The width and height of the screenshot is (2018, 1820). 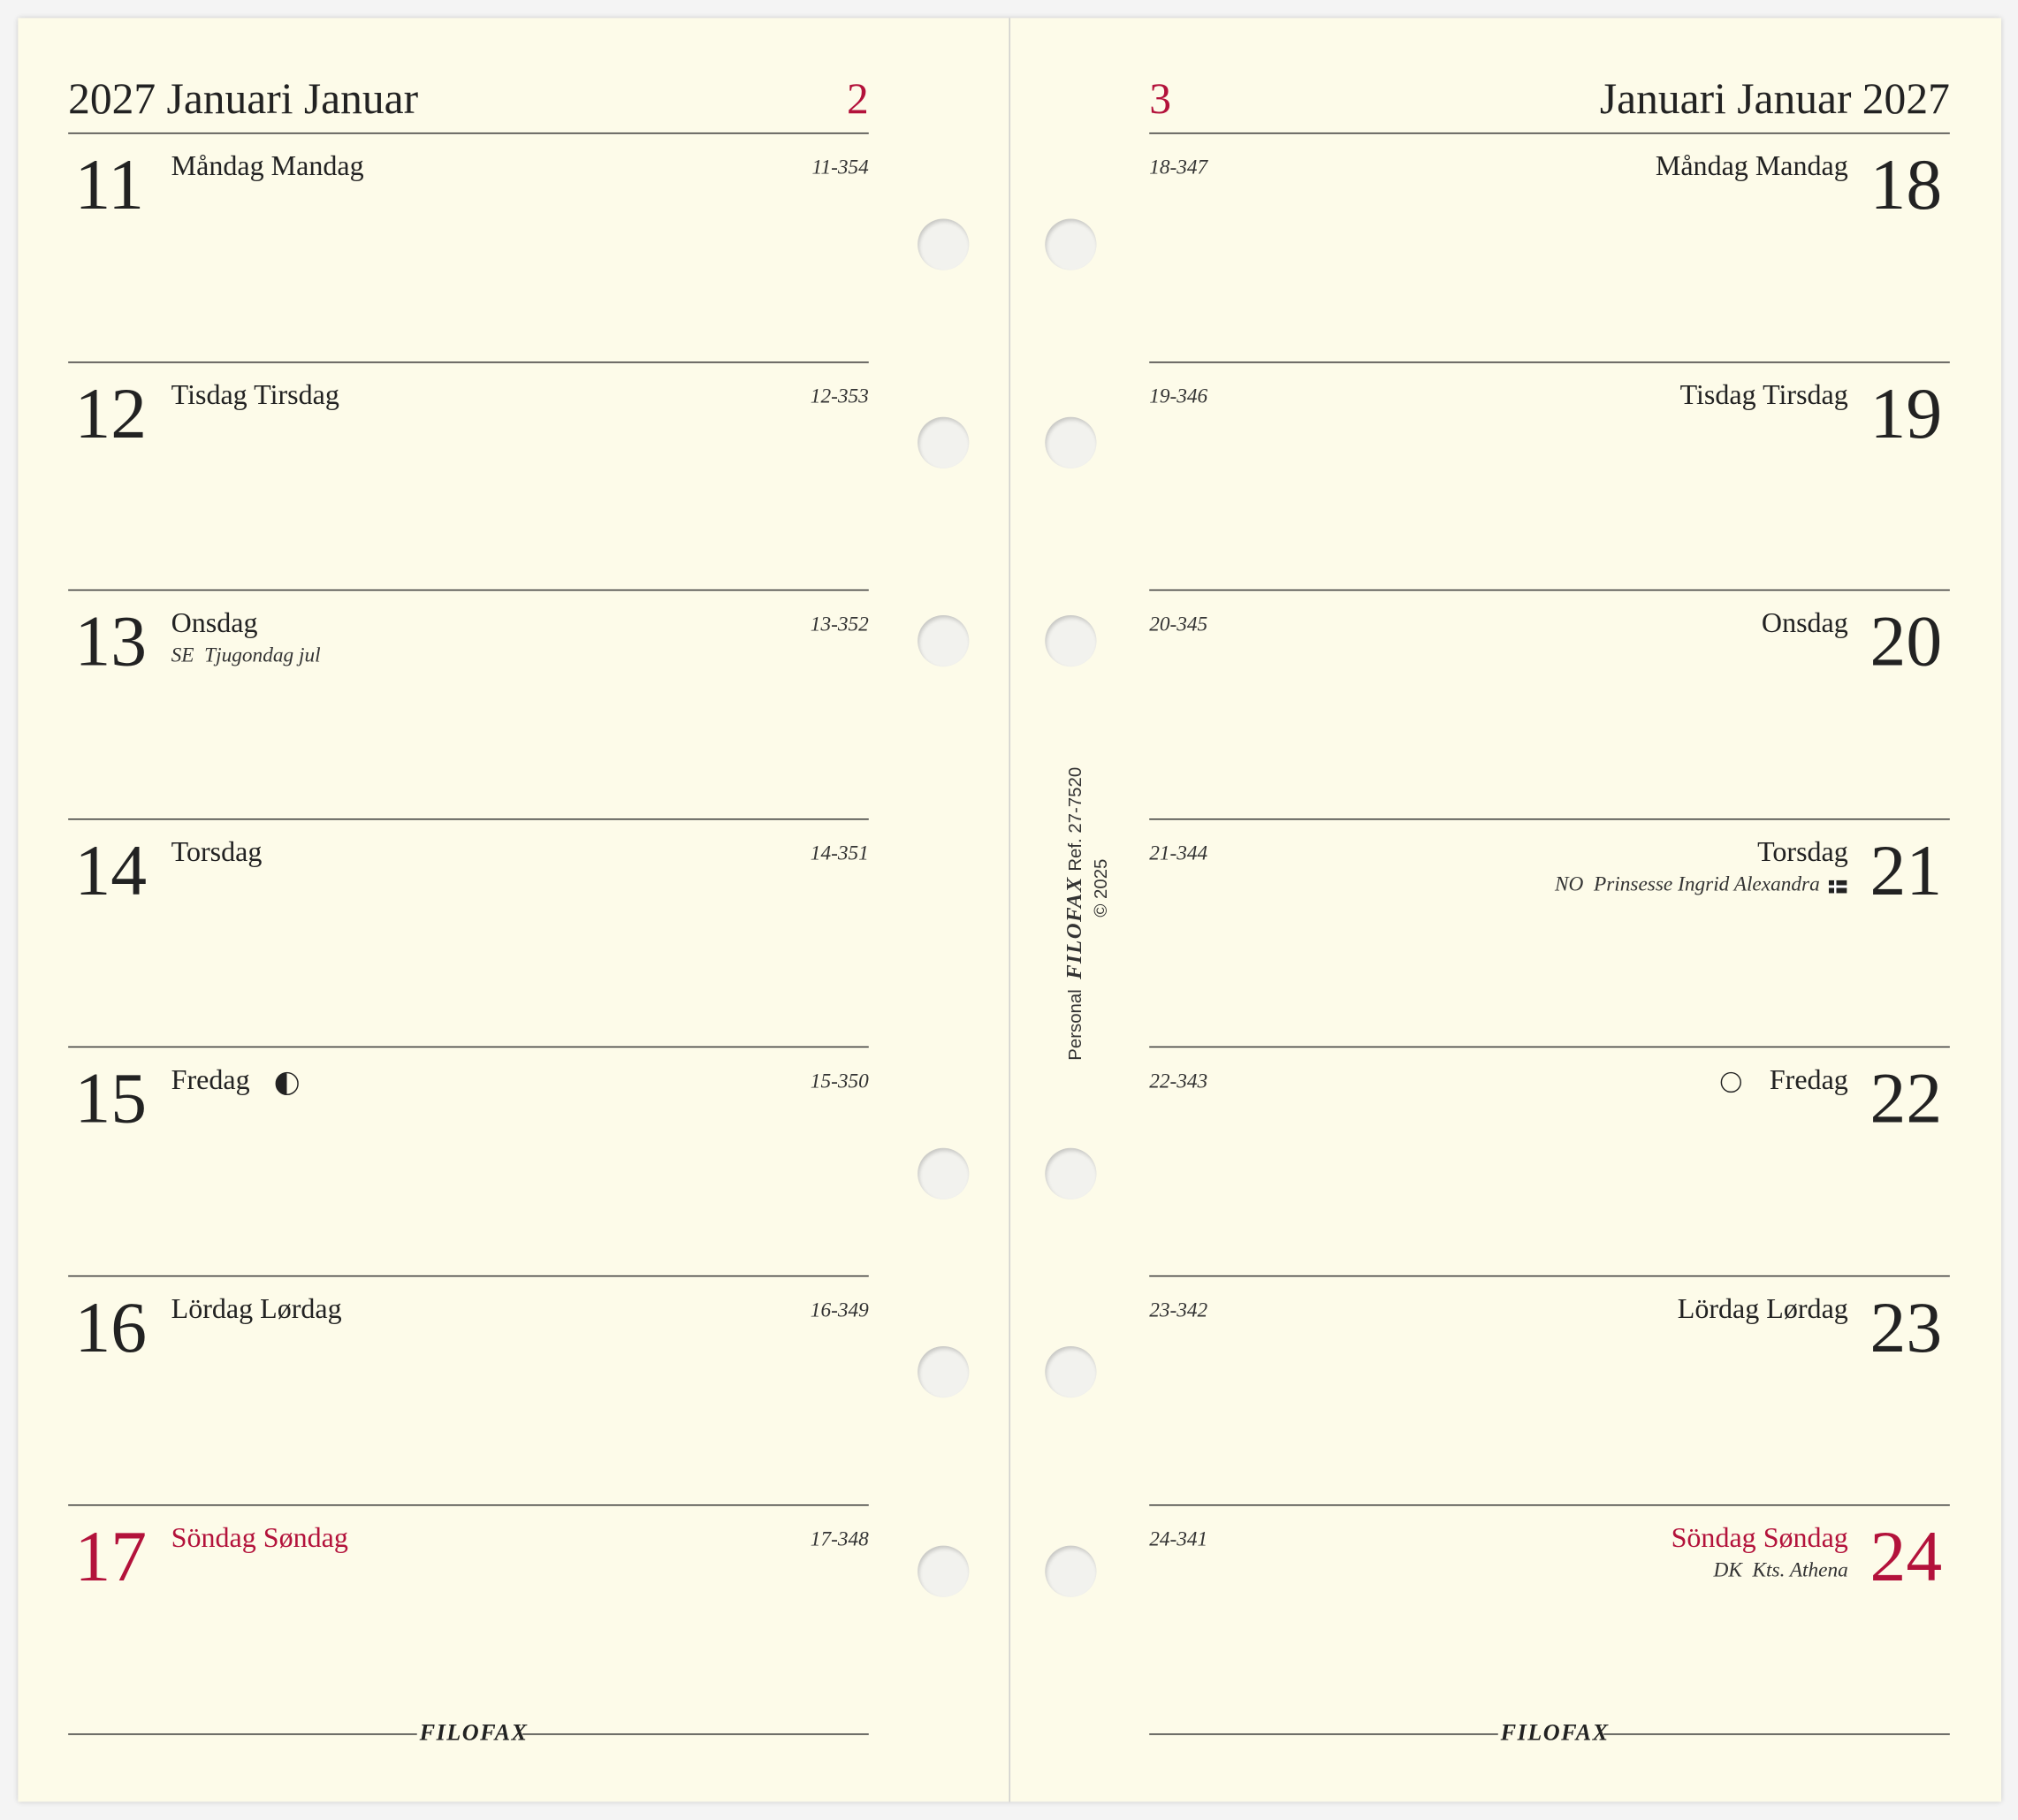 What do you see at coordinates (1074, 927) in the screenshot?
I see `spine-brand: FILOFAX` at bounding box center [1074, 927].